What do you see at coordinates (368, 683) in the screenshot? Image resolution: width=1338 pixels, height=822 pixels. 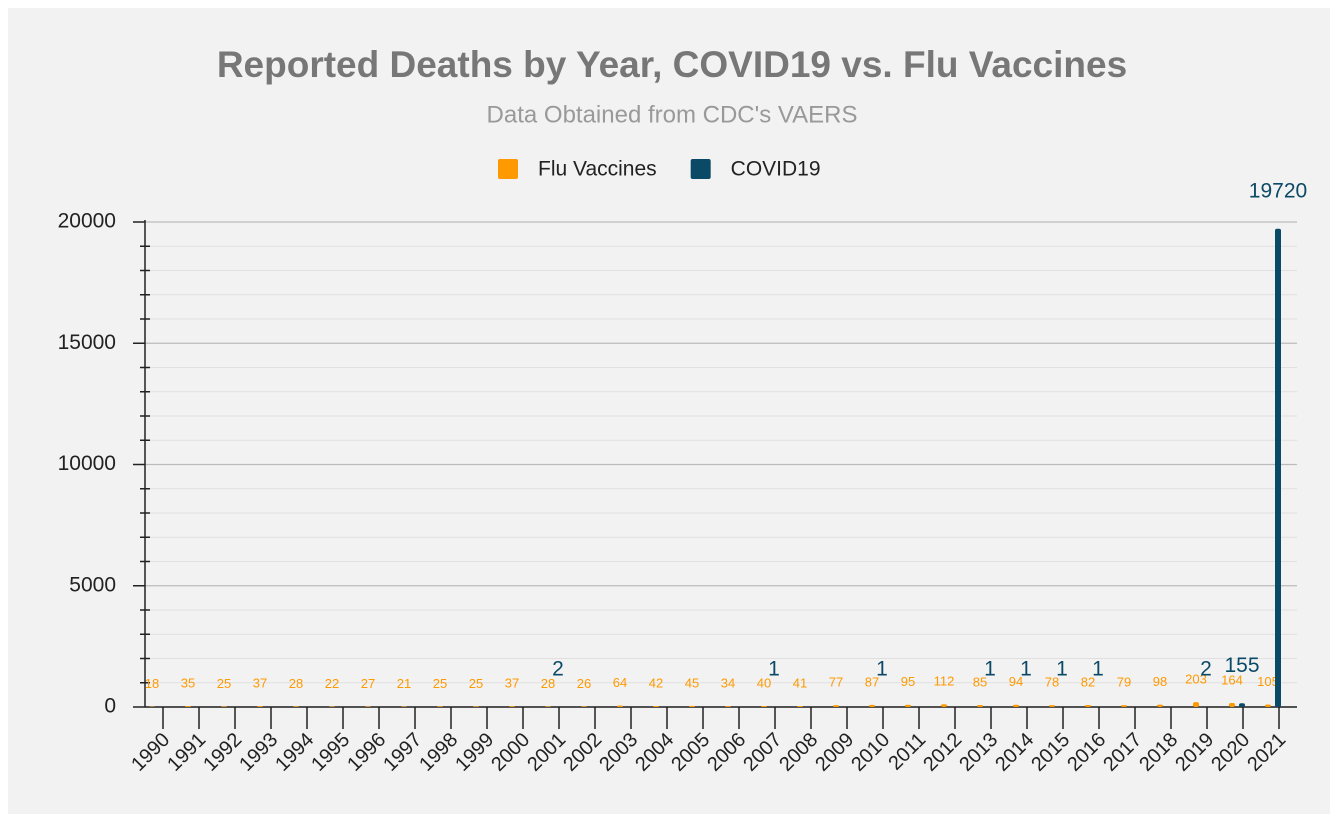 I see `data-label: 27` at bounding box center [368, 683].